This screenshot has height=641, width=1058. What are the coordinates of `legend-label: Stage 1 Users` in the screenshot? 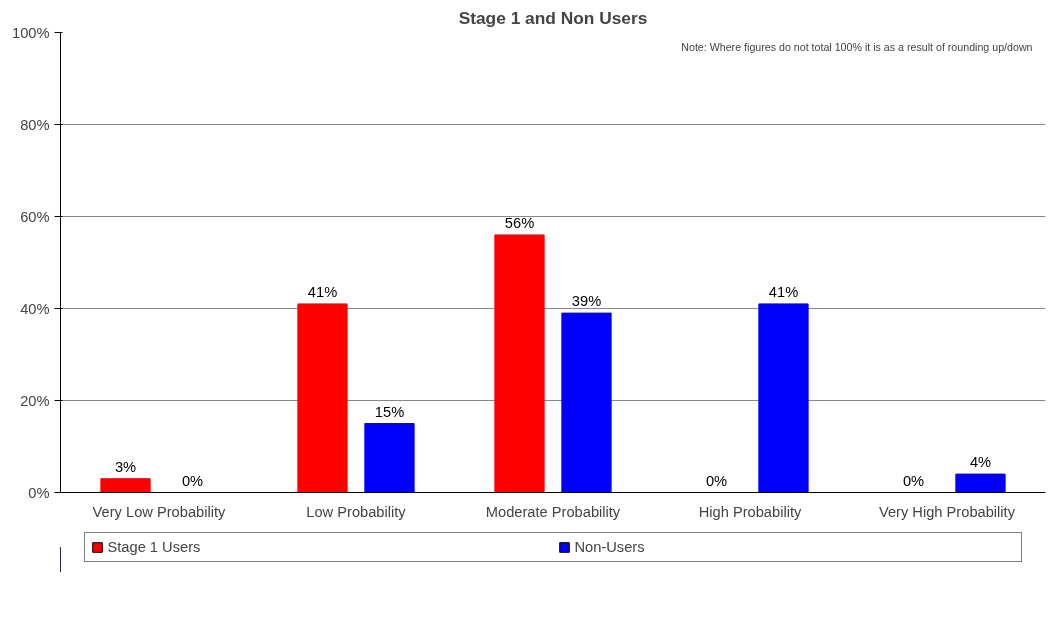 It's located at (154, 547).